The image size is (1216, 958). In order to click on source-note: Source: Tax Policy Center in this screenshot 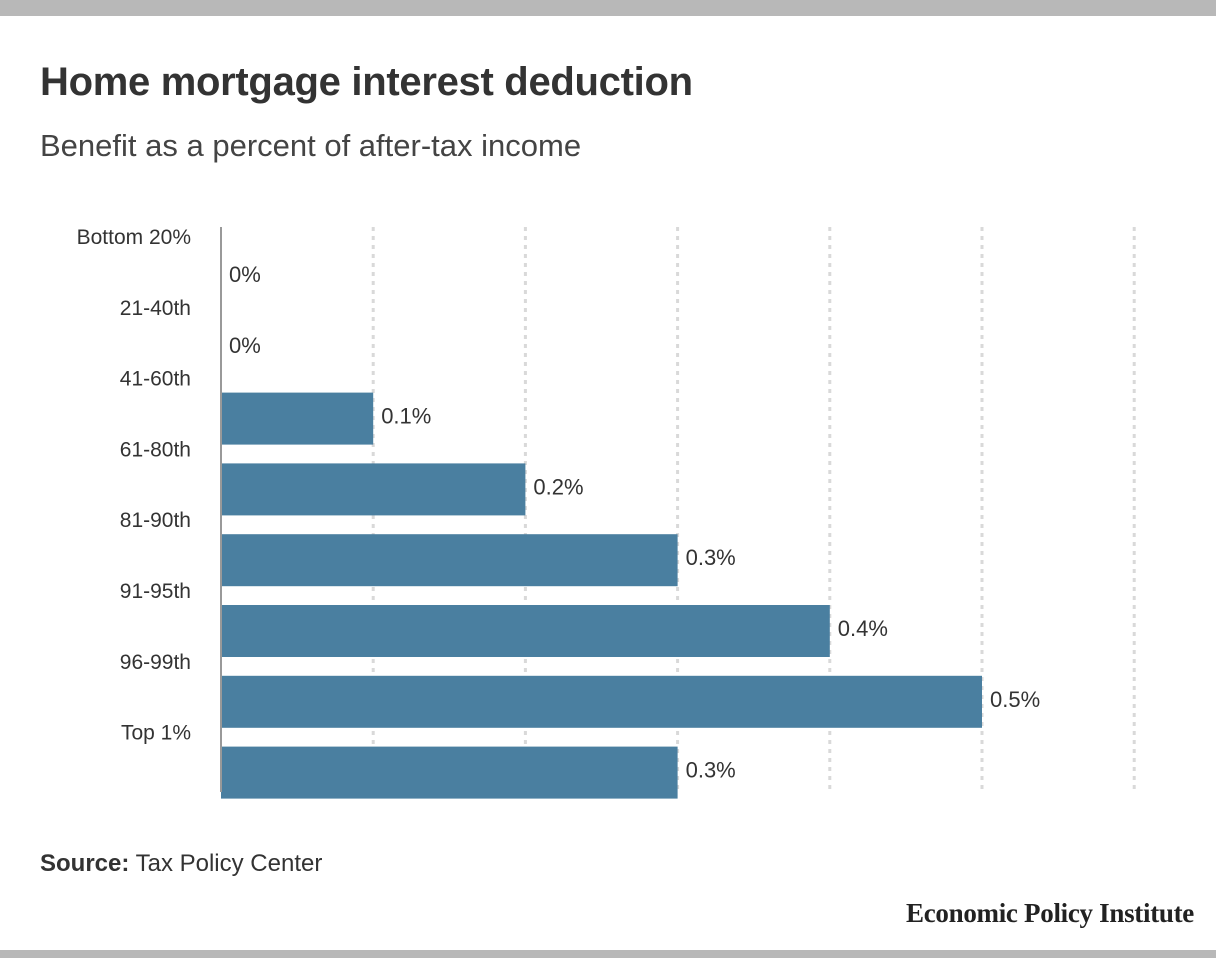, I will do `click(181, 864)`.